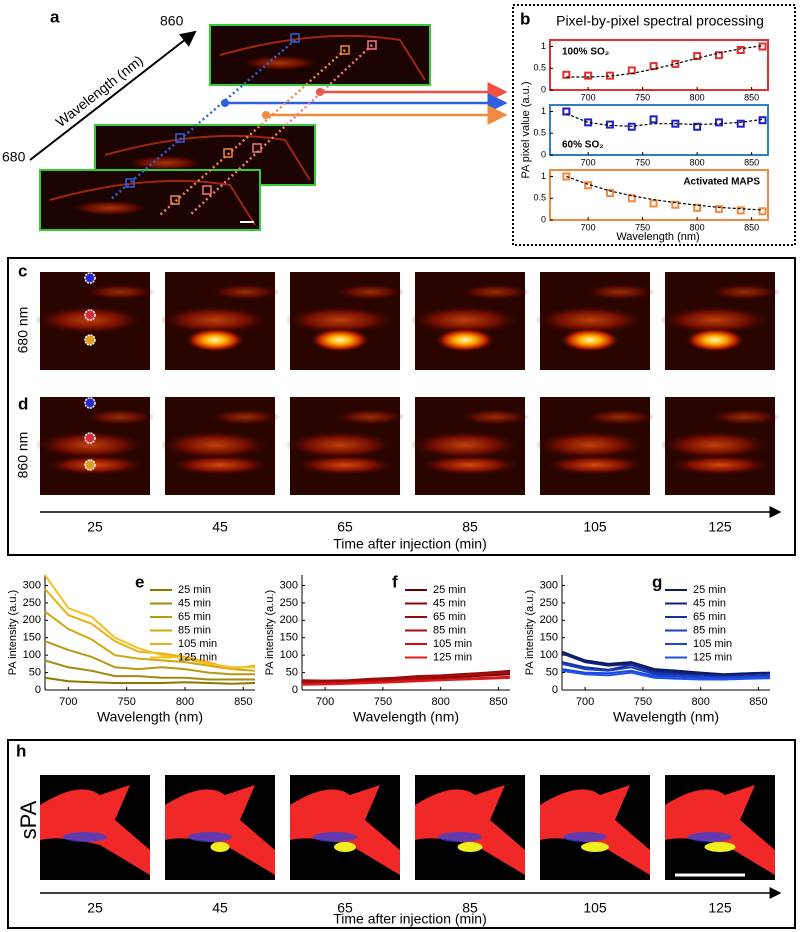 Image resolution: width=800 pixels, height=932 pixels. Describe the element at coordinates (150, 200) in the screenshot. I see `ultrasound-image` at that location.